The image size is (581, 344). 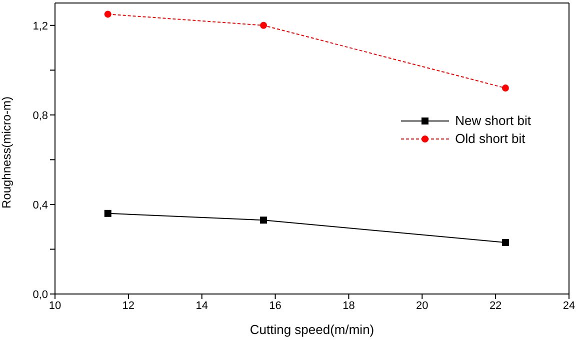 I want to click on x-tick-label: 24, so click(x=569, y=306).